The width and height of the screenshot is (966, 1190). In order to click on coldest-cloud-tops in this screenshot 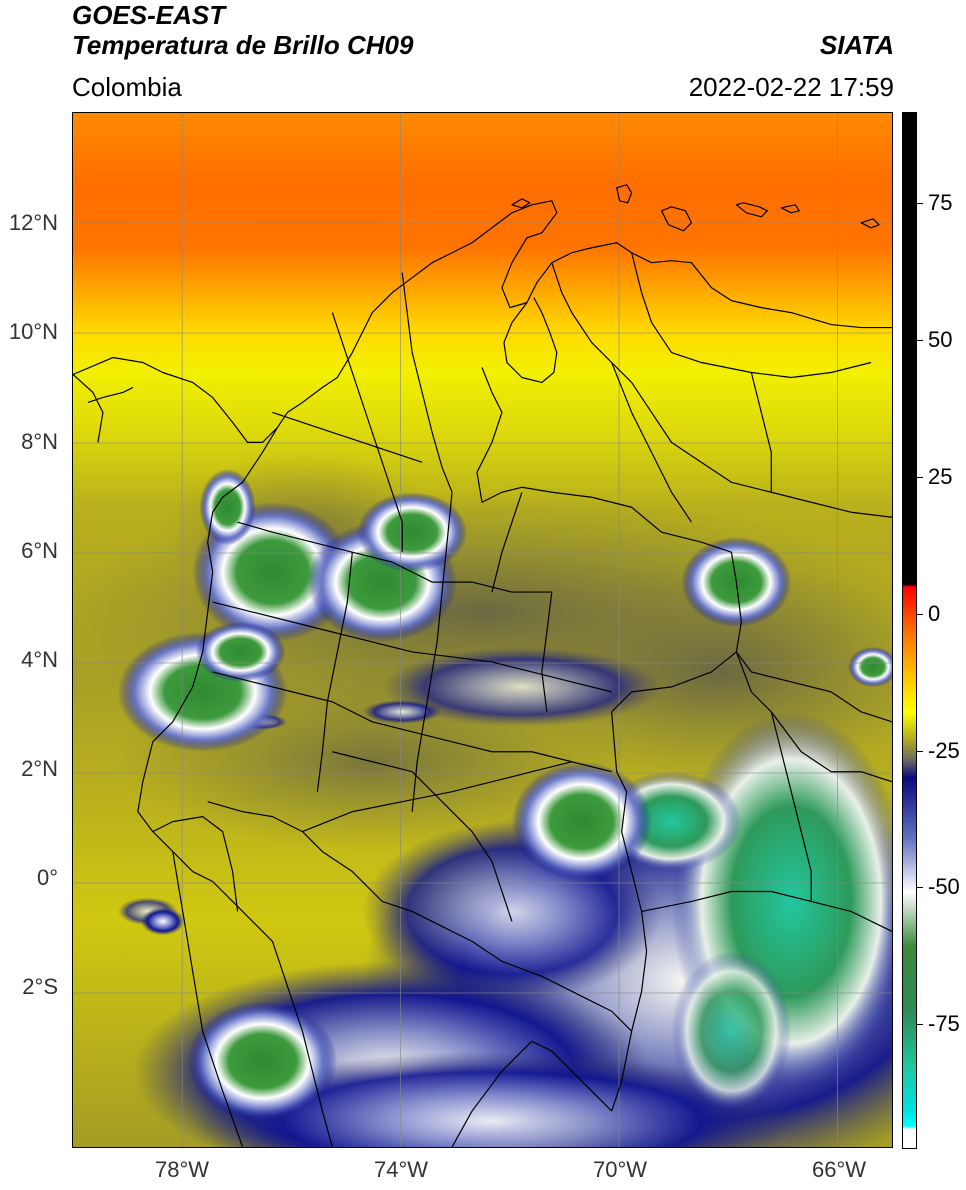, I will do `click(746, 911)`.